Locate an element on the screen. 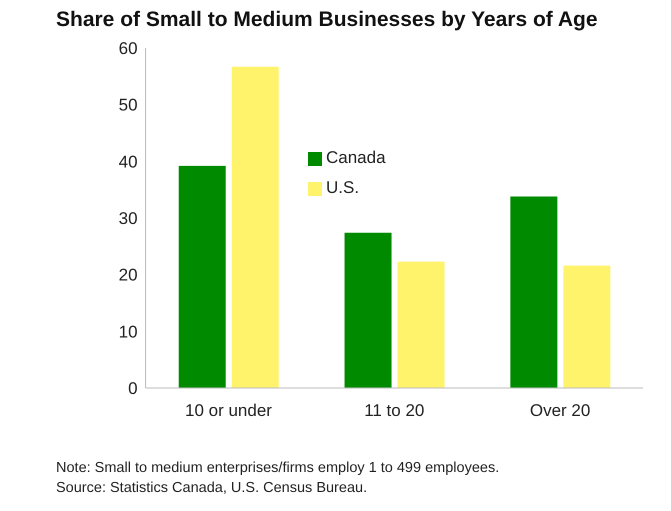 This screenshot has height=511, width=671. y-tick-label: 20 is located at coordinates (128, 275).